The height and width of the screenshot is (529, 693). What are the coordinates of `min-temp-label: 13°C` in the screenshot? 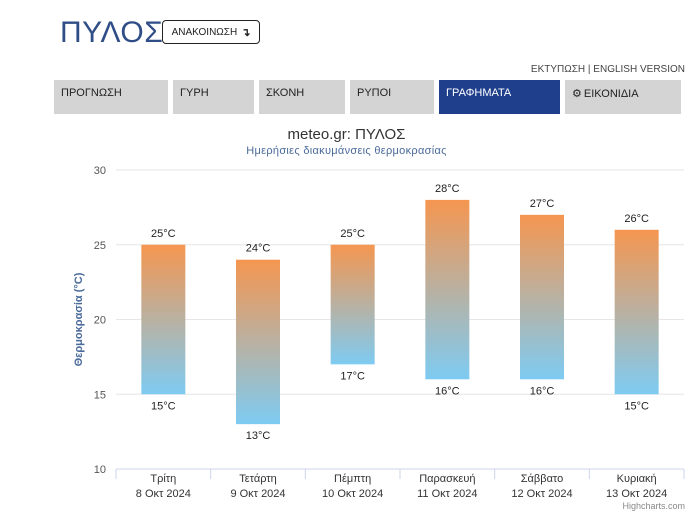 It's located at (258, 436).